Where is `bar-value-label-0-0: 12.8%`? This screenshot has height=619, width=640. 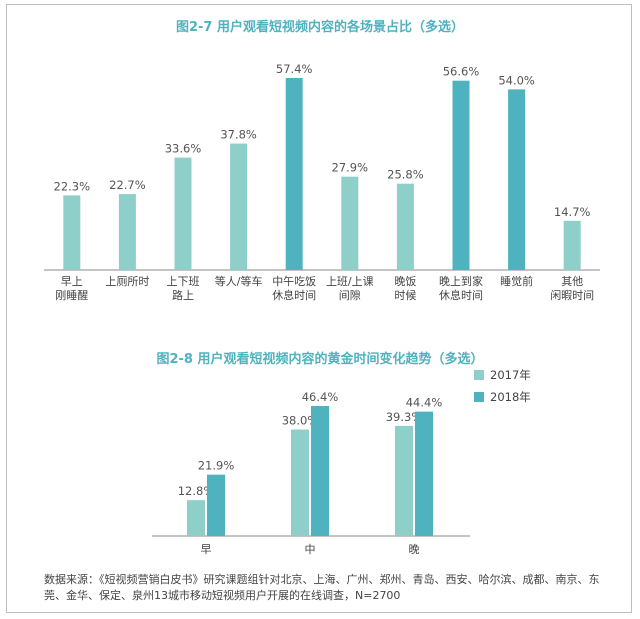
bar-value-label-0-0: 12.8% is located at coordinates (196, 491).